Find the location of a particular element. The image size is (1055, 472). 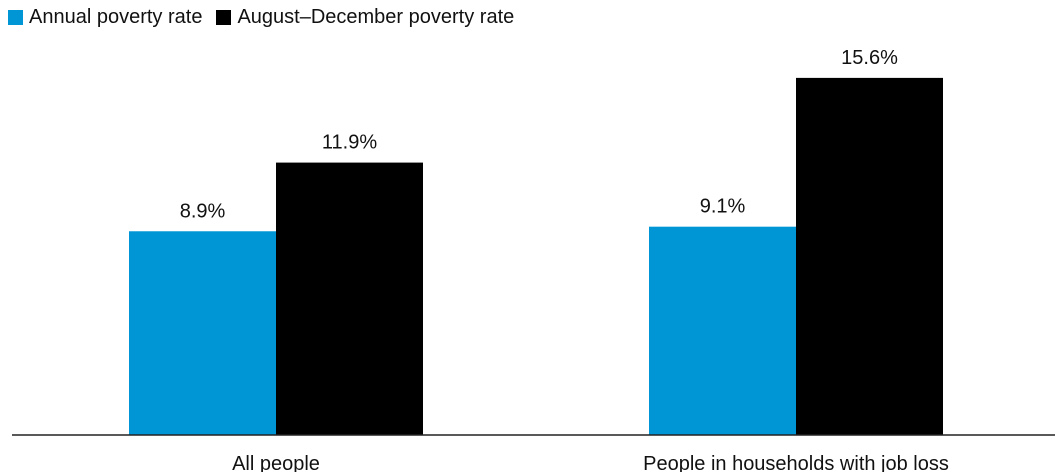

value-label-aug-dec-1: 15.6% is located at coordinates (869, 58).